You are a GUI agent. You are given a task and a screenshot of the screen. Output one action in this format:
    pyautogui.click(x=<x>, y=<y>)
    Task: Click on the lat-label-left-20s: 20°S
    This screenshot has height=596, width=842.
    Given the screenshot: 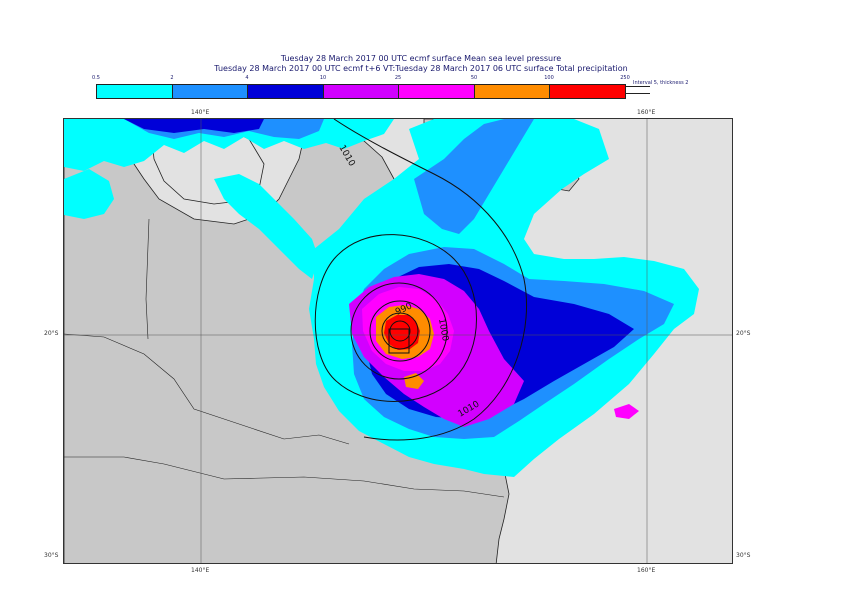 What is the action you would take?
    pyautogui.click(x=51, y=333)
    